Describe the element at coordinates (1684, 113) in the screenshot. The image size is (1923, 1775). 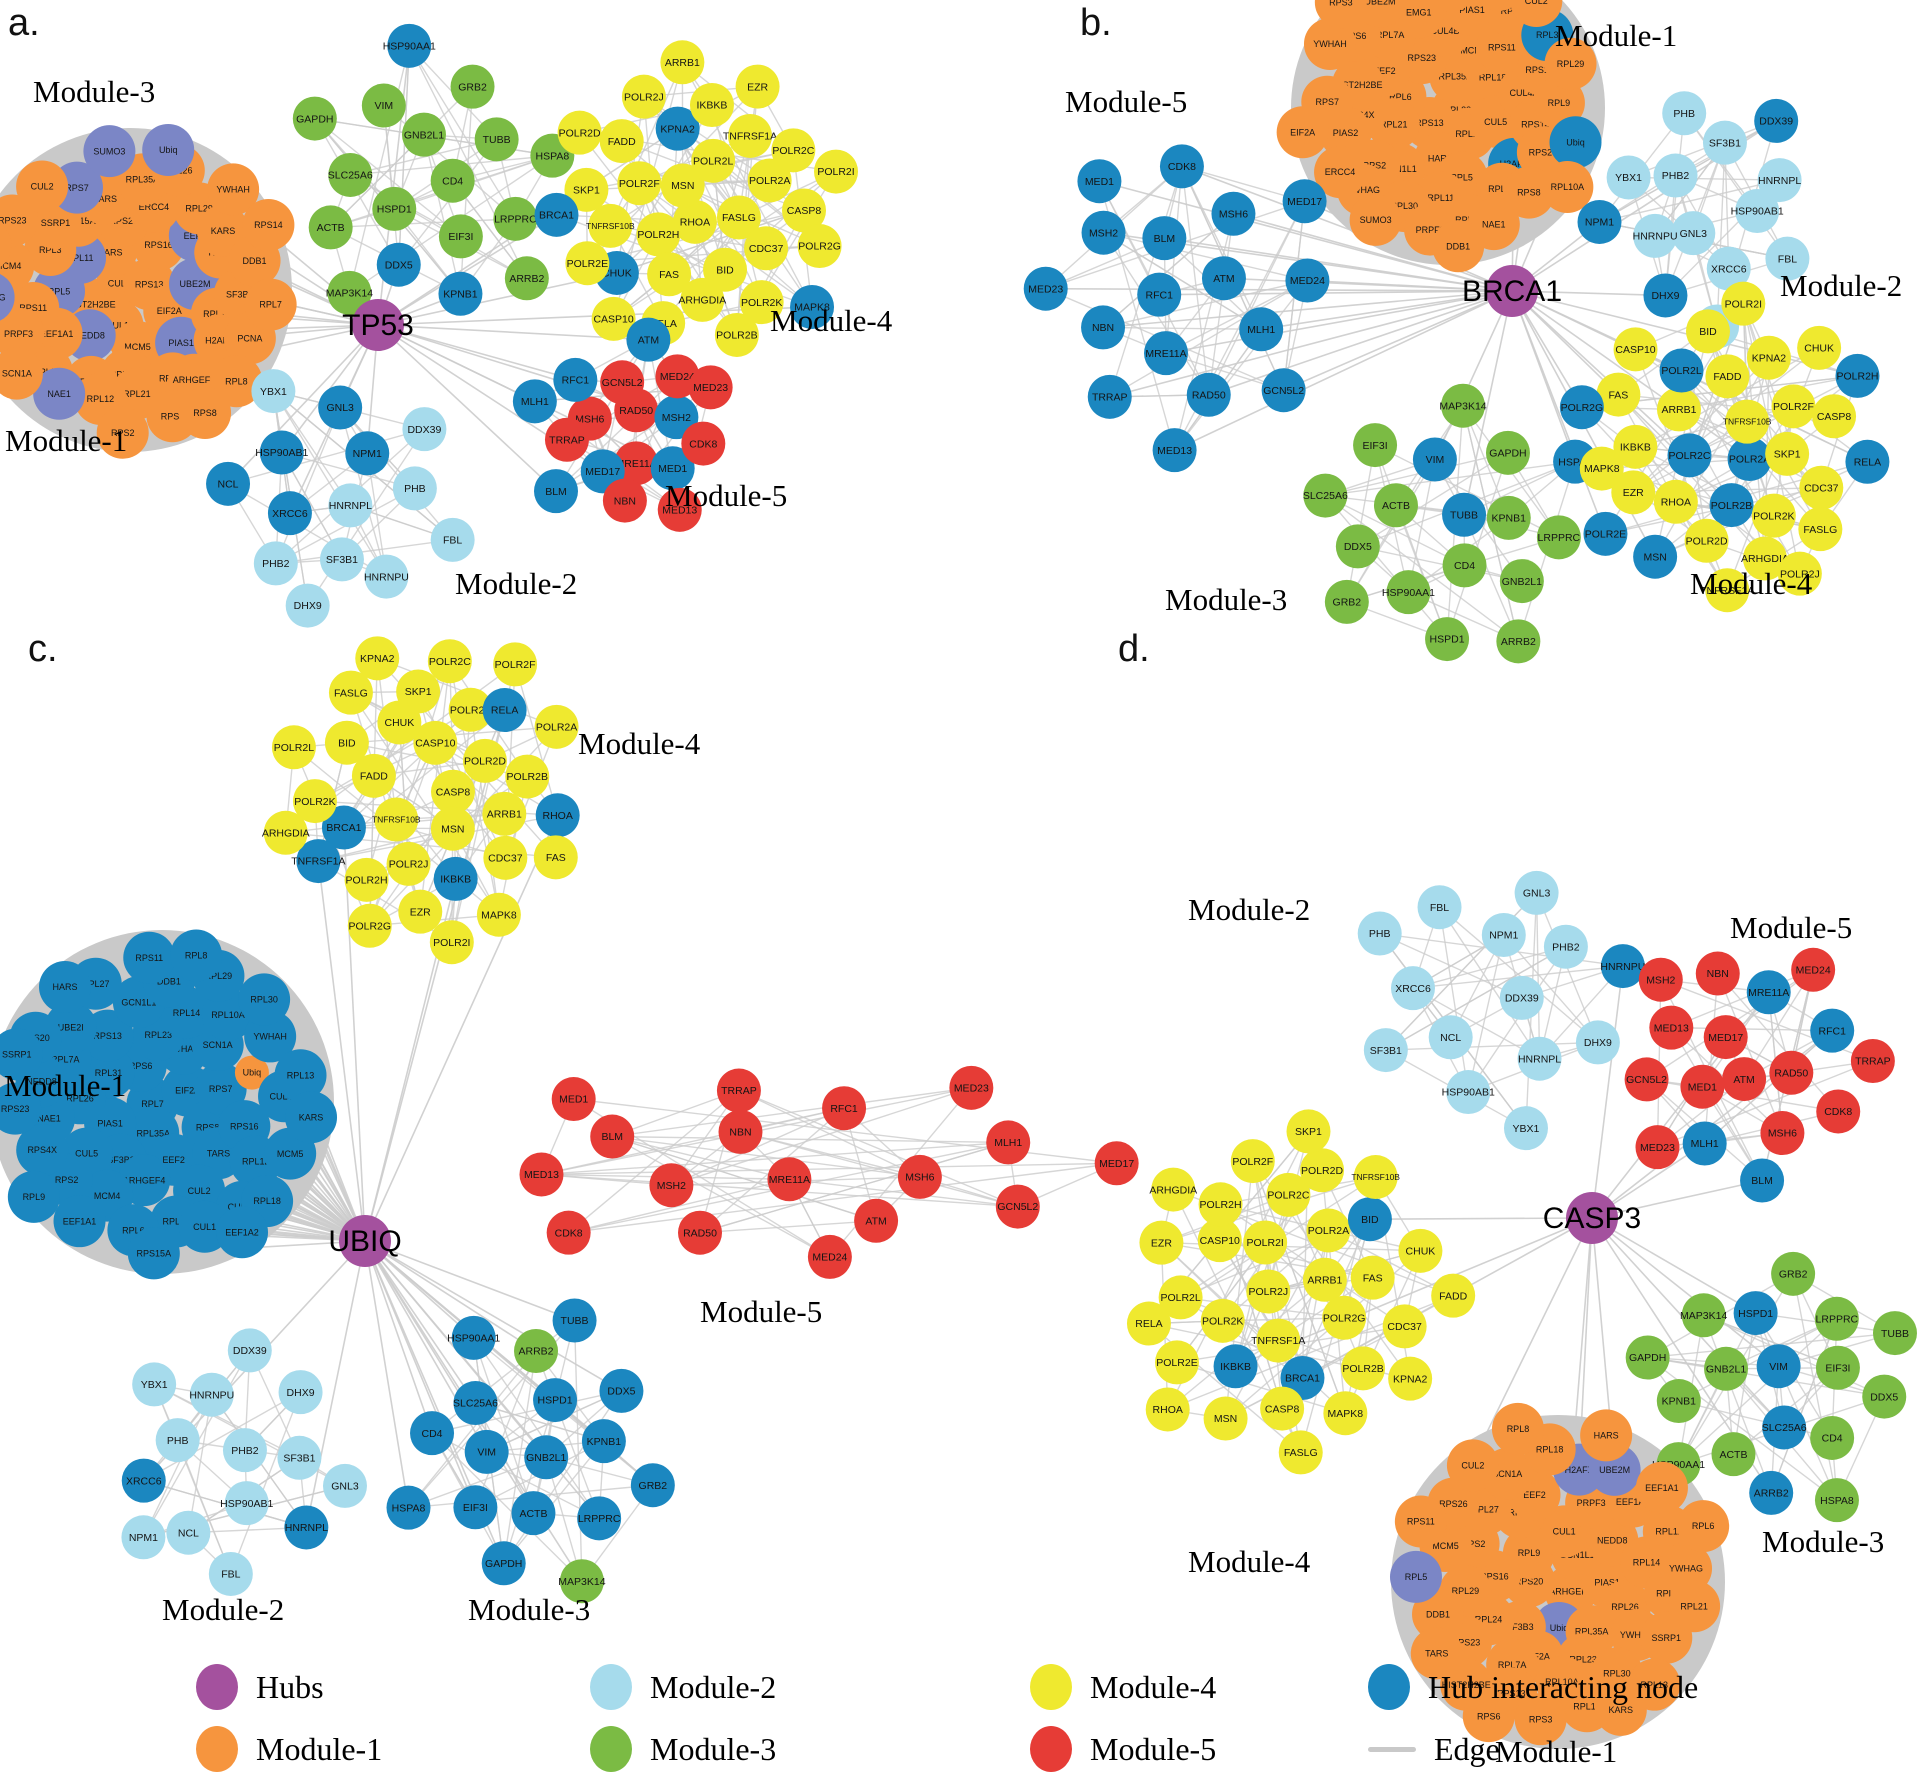
I see `node-PHB` at that location.